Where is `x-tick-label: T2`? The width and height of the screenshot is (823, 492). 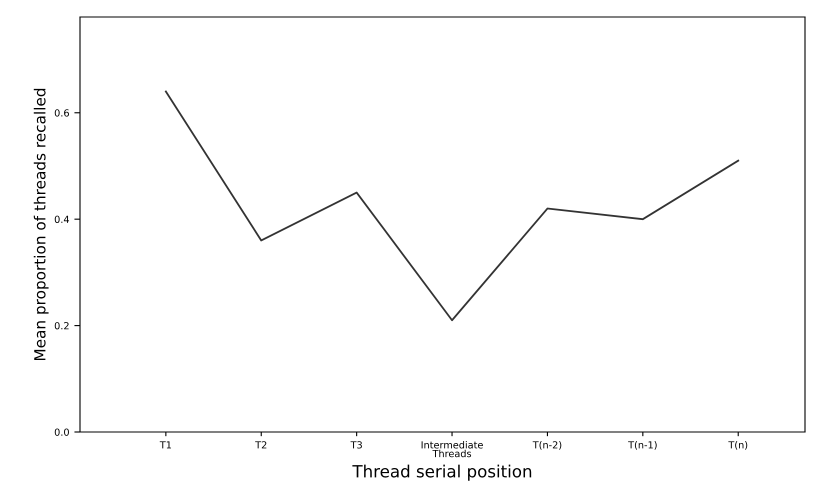
x-tick-label: T2 is located at coordinates (260, 444).